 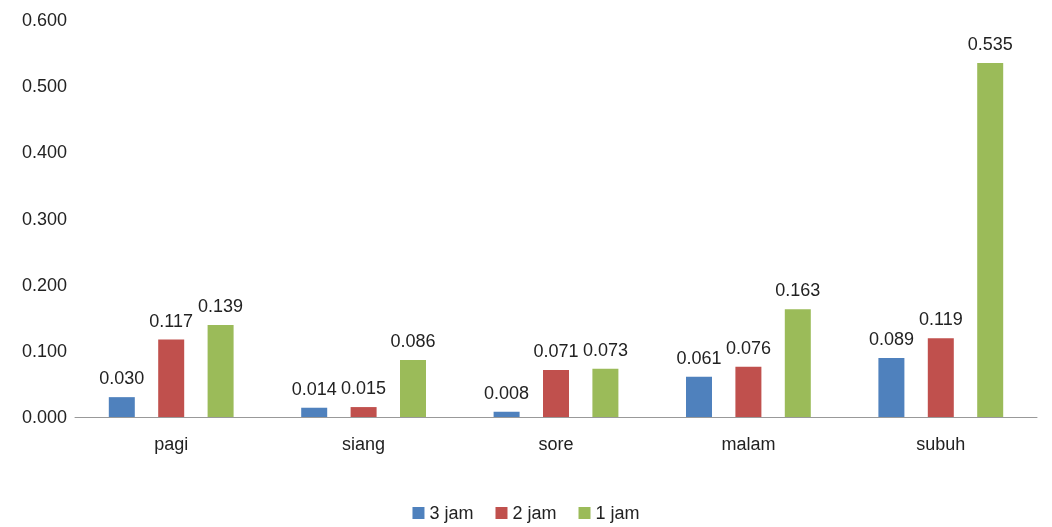 I want to click on text: 0.071, so click(x=556, y=351).